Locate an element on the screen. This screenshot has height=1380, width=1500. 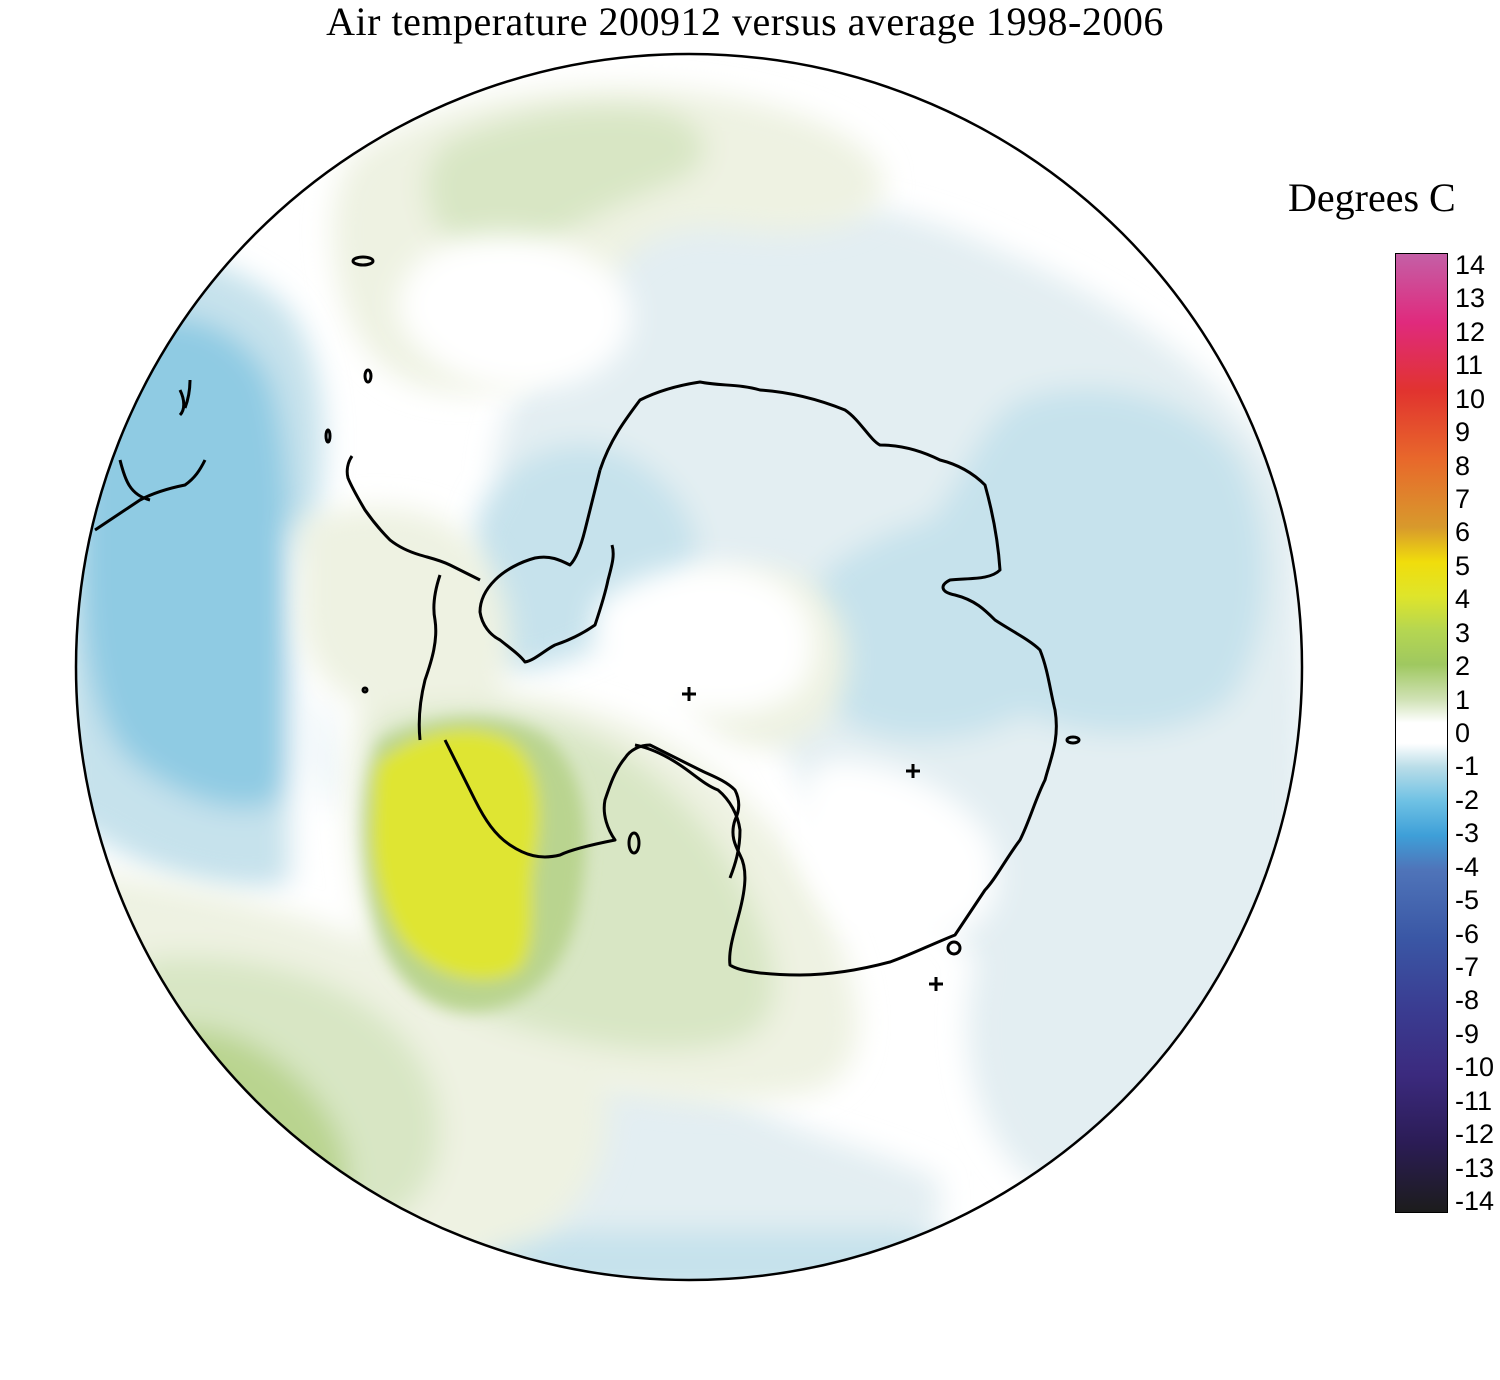
colorbar-tick-label: 4 is located at coordinates (1463, 599).